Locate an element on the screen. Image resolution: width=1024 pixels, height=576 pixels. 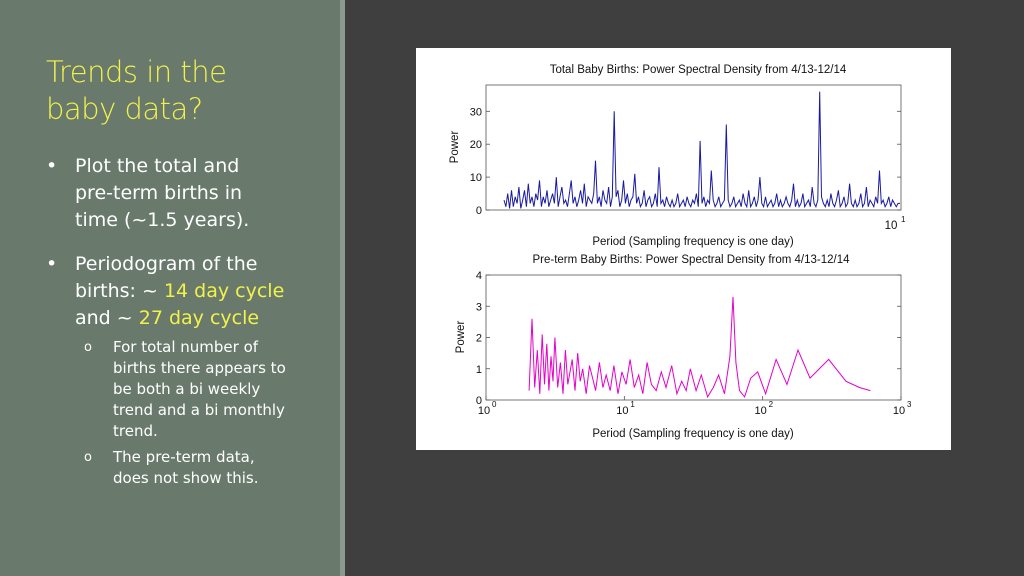
chart2-ylabel: Power is located at coordinates (461, 337).